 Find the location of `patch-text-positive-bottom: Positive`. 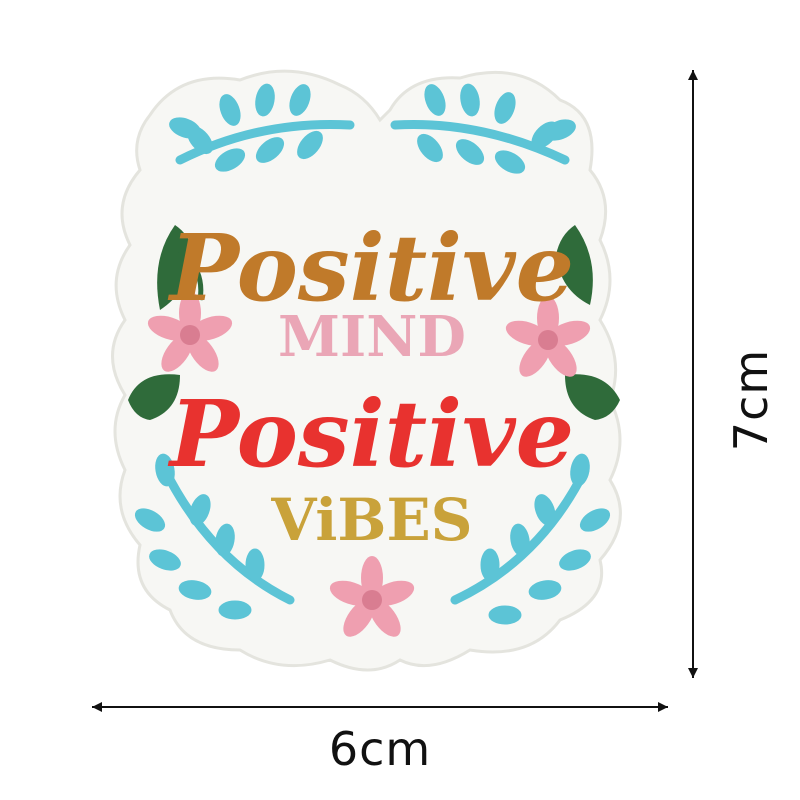

patch-text-positive-bottom: Positive is located at coordinates (370, 434).